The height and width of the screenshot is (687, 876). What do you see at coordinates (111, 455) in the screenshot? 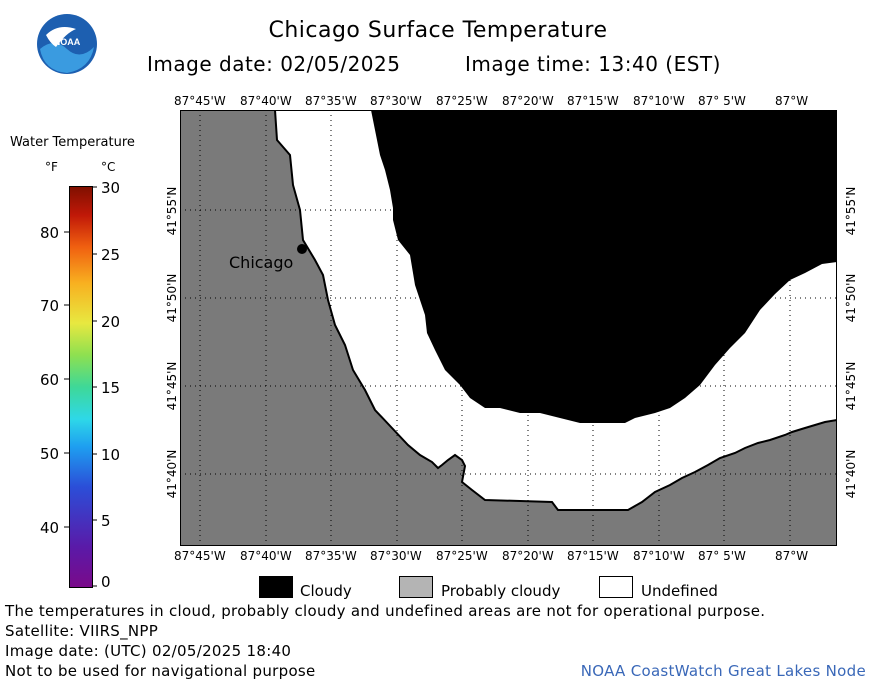
I see `c-tick: 10` at bounding box center [111, 455].